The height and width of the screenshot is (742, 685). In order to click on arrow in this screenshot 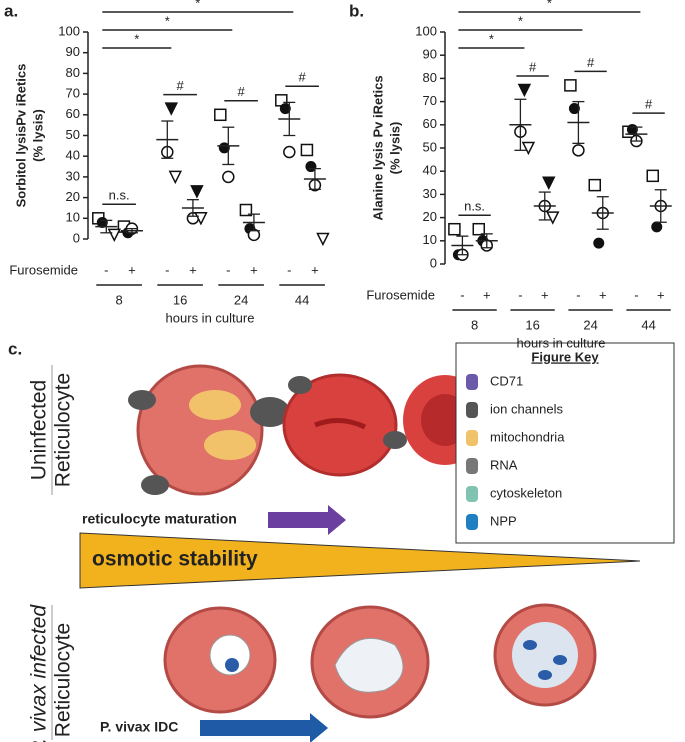, I will do `click(307, 520)`.